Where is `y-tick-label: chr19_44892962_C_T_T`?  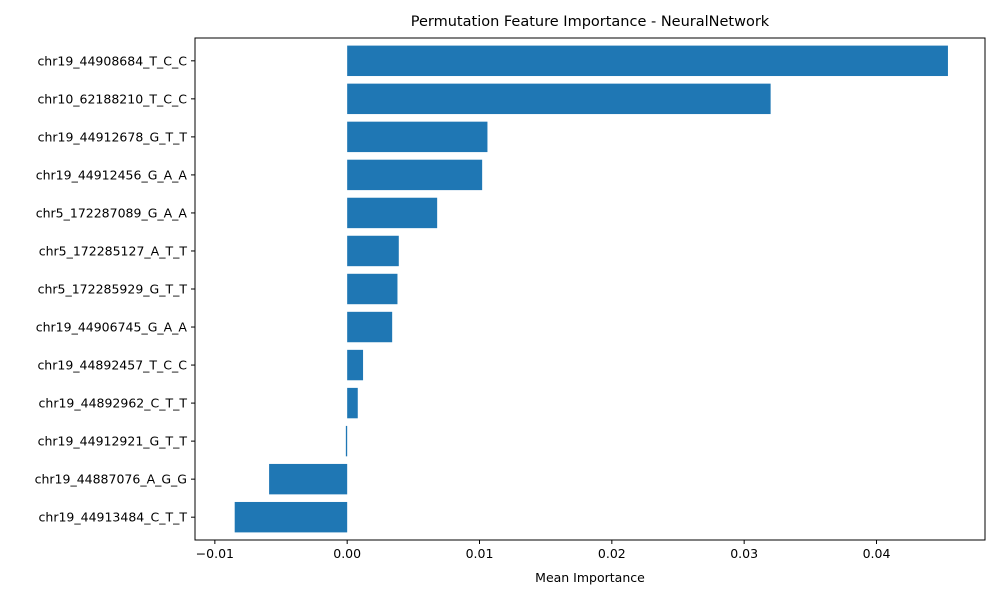
y-tick-label: chr19_44892962_C_T_T is located at coordinates (113, 403).